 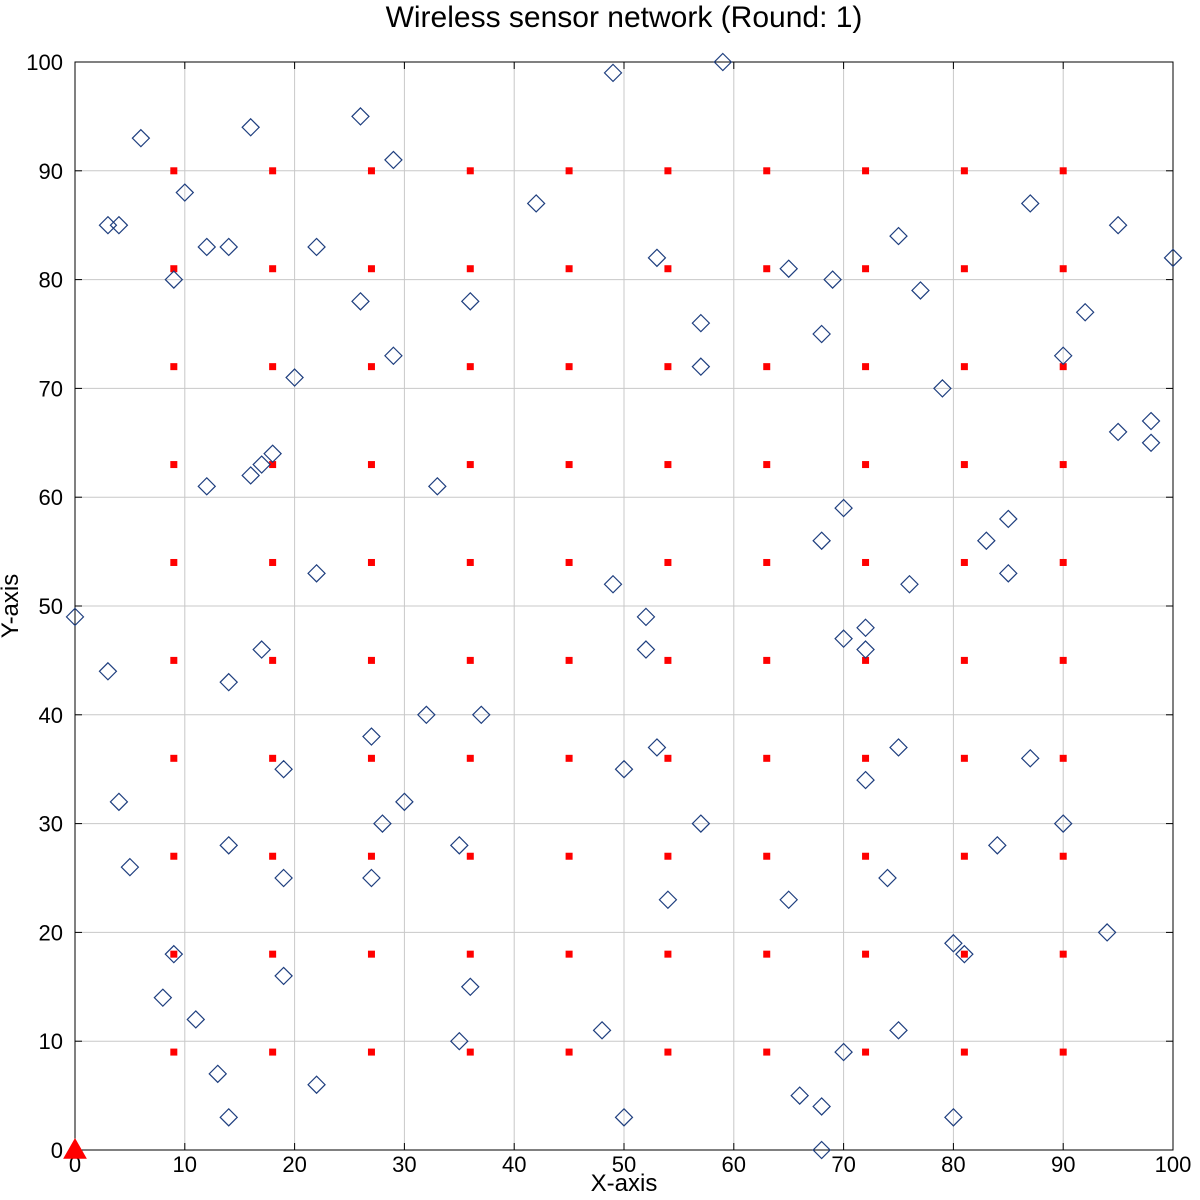 What do you see at coordinates (624, 1164) in the screenshot?
I see `x-tick-label: 50` at bounding box center [624, 1164].